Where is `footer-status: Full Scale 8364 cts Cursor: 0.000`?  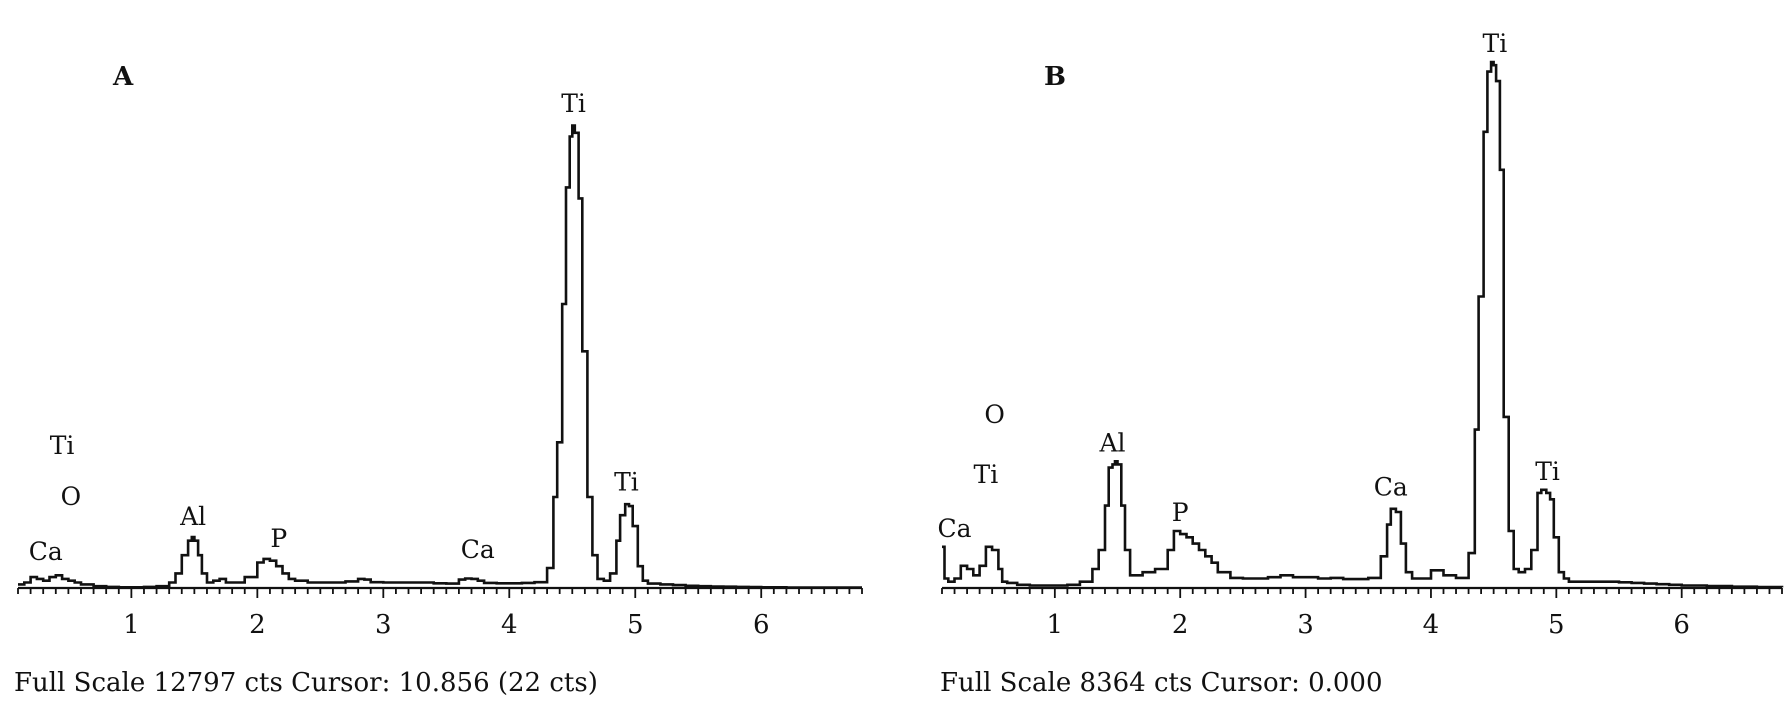 footer-status: Full Scale 8364 cts Cursor: 0.000 is located at coordinates (1161, 683).